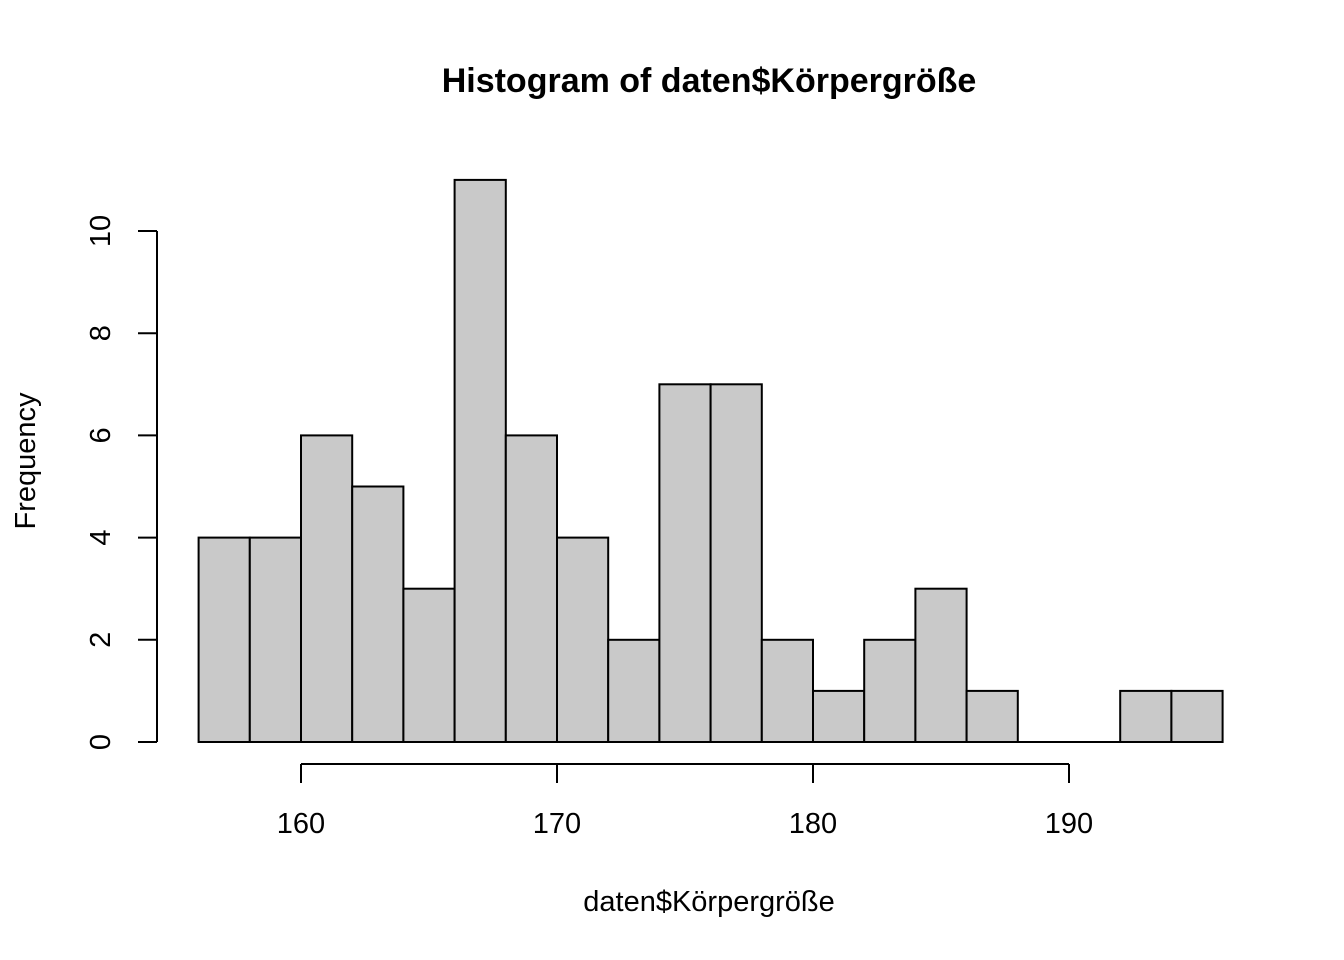 This screenshot has width=1344, height=960. I want to click on chart-title: Histogram of daten$Körpergröße, so click(709, 81).